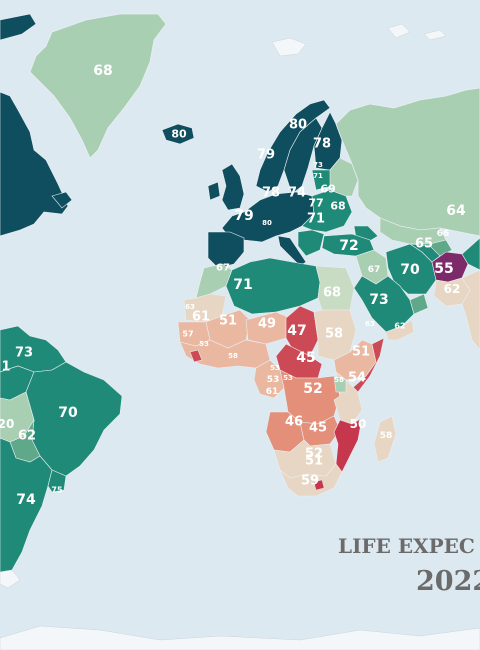  Describe the element at coordinates (358, 424) in the screenshot. I see `country-value-mozambique: 50` at that location.